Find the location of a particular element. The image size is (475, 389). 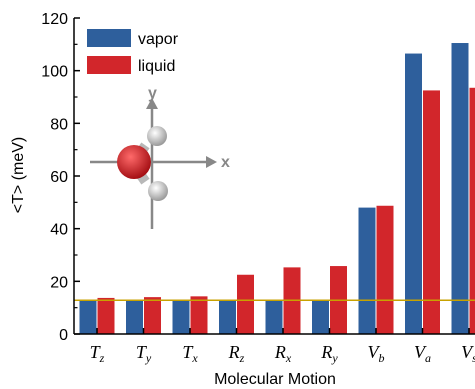

bar-vapor-Tx is located at coordinates (181, 316).